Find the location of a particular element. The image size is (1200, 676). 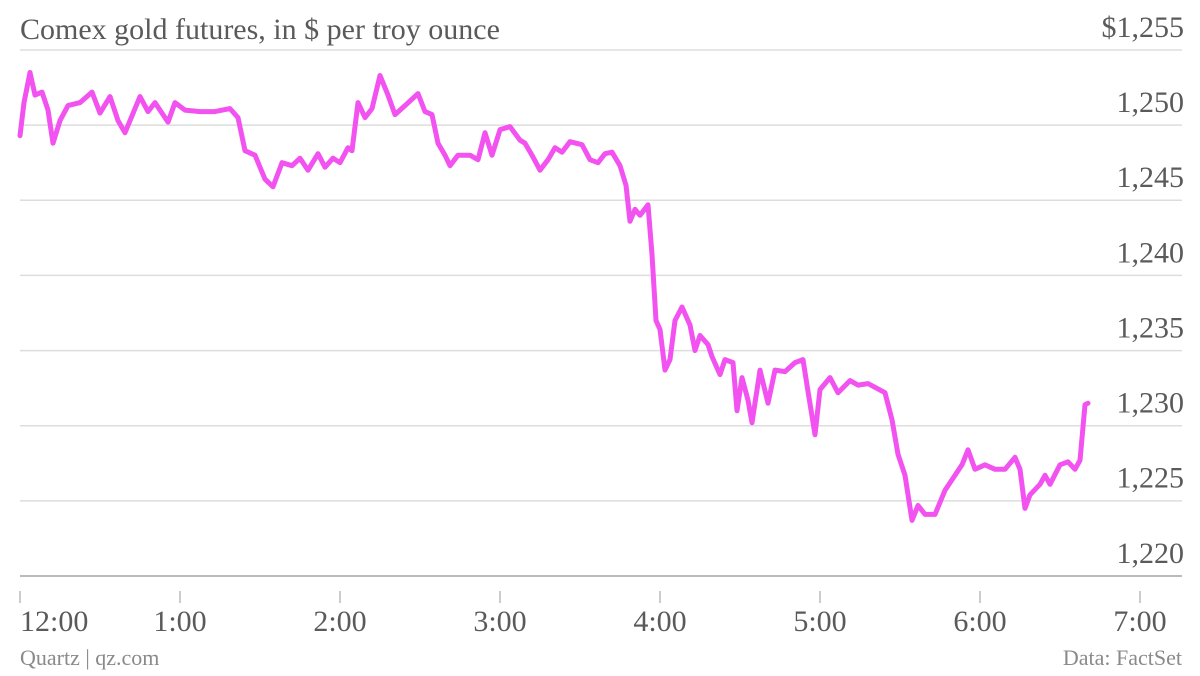

y-tick-label: 1,235 is located at coordinates (1151, 327).